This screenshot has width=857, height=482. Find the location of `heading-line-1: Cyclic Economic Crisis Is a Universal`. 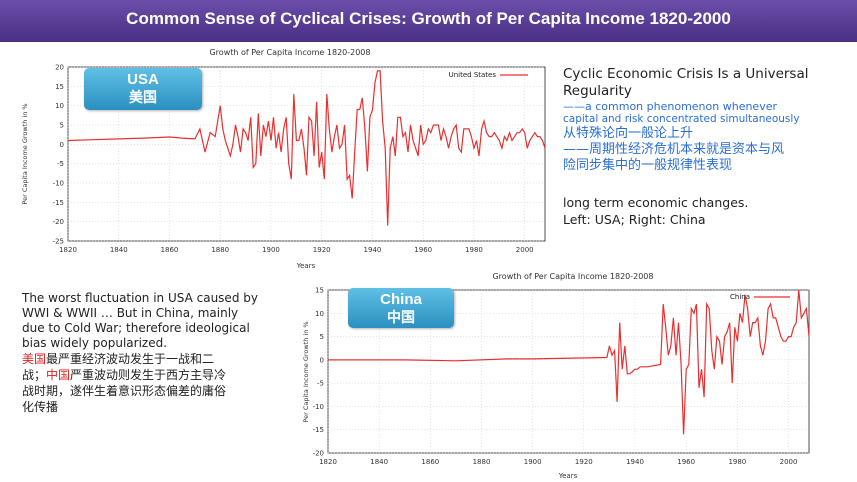

heading-line-1: Cyclic Economic Crisis Is a Universal is located at coordinates (686, 74).